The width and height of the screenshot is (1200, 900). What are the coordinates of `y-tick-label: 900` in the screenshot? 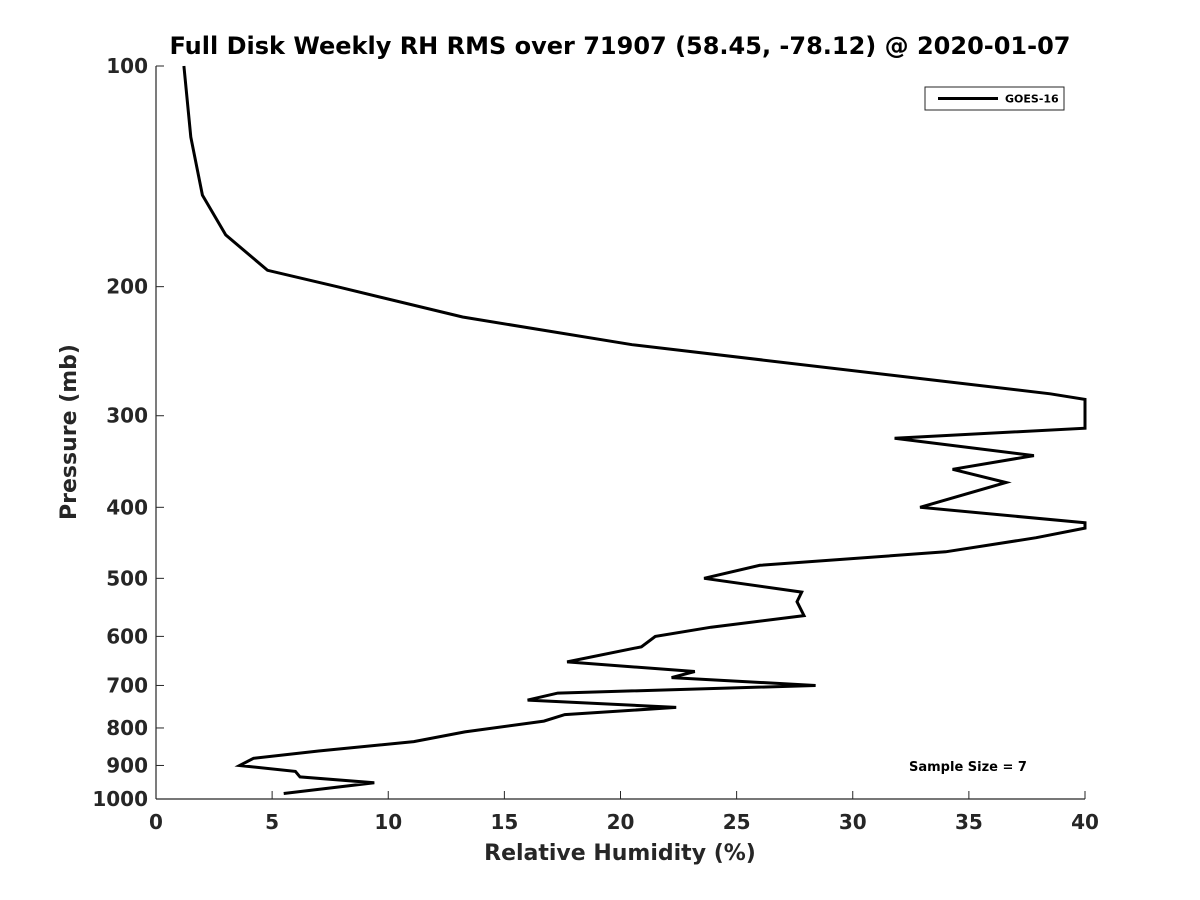 It's located at (127, 765).